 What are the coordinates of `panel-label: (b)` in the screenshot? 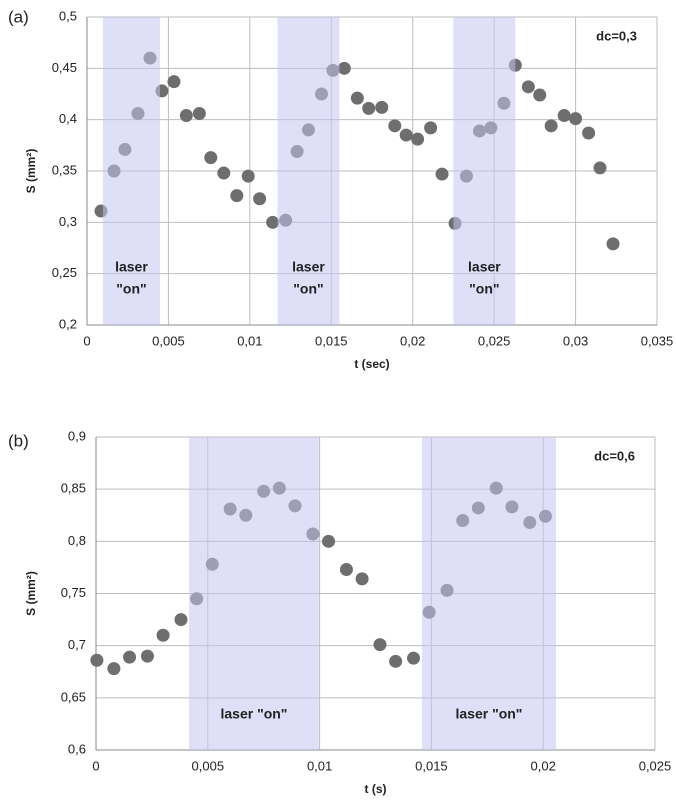 It's located at (18, 440).